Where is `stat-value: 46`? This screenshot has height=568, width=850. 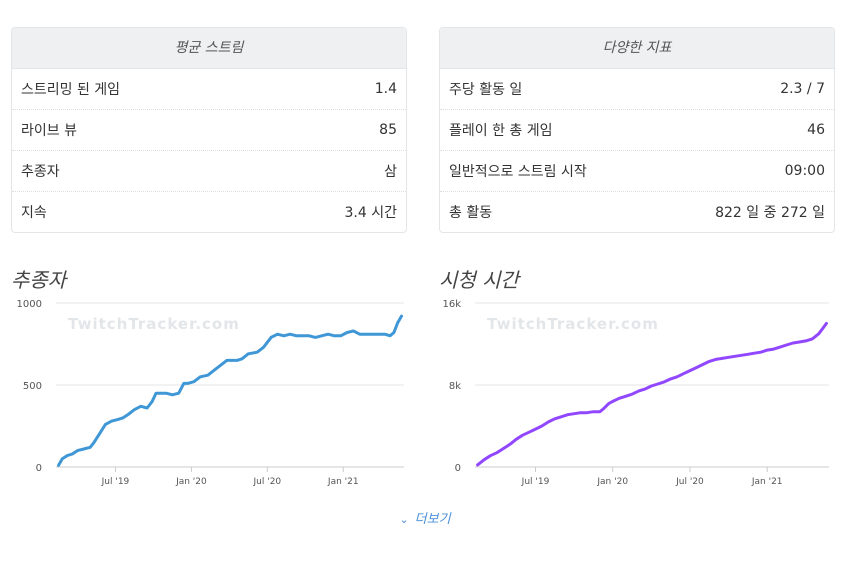
stat-value: 46 is located at coordinates (816, 130).